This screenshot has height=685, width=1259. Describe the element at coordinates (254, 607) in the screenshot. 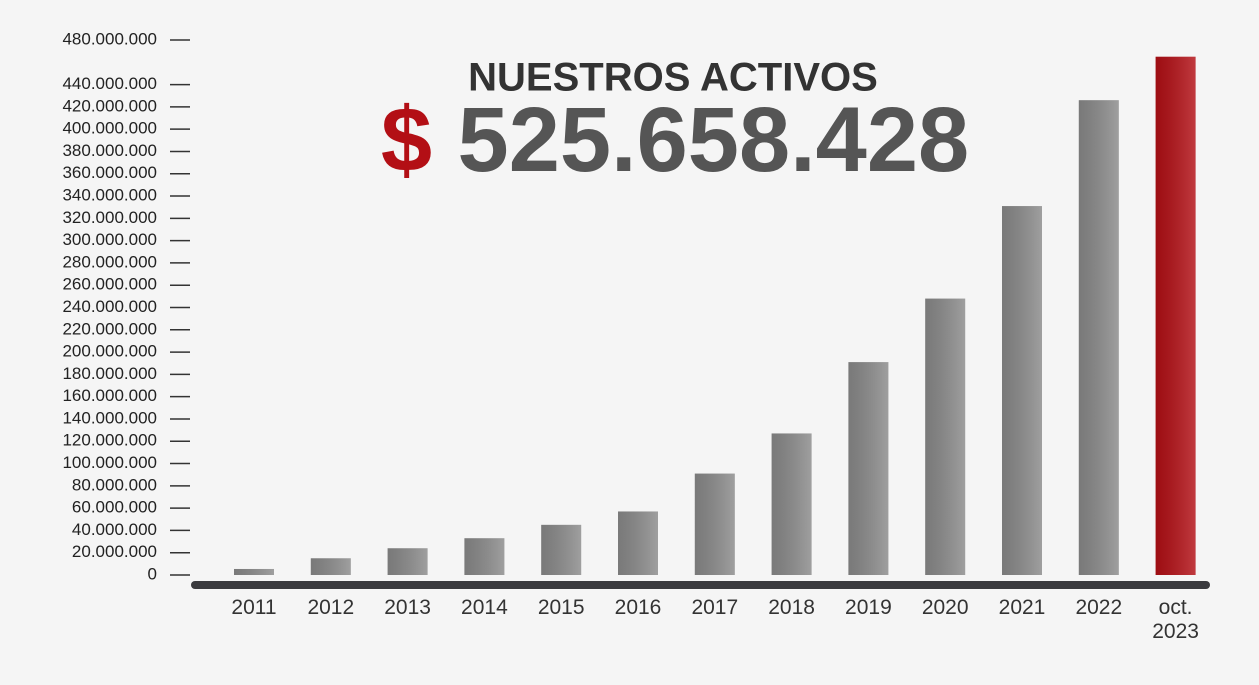

I see `x-tick-label: 2011` at that location.